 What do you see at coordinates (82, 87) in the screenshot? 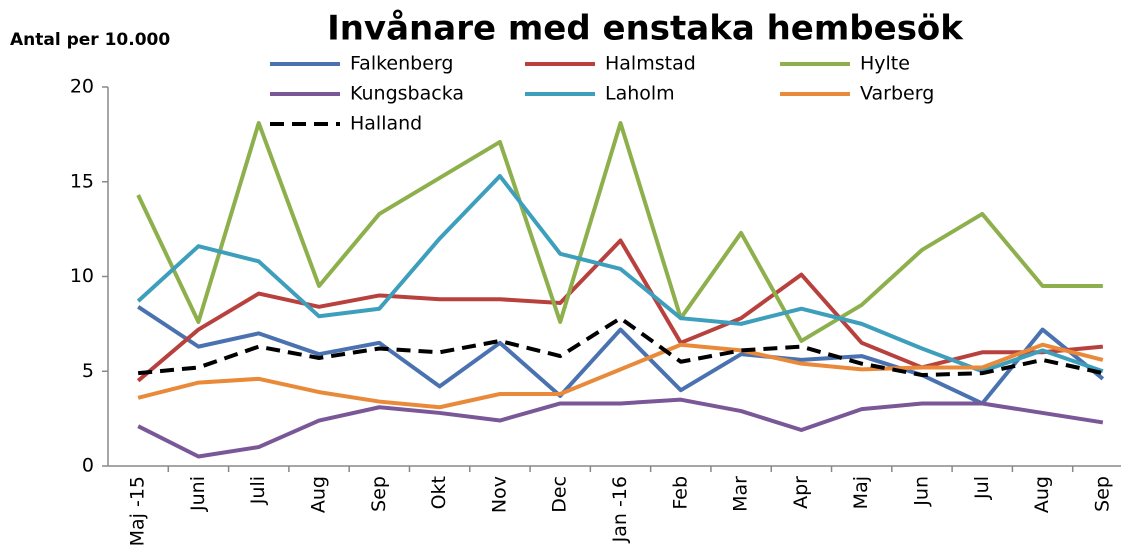
I see `y-tick-label: 20` at bounding box center [82, 87].